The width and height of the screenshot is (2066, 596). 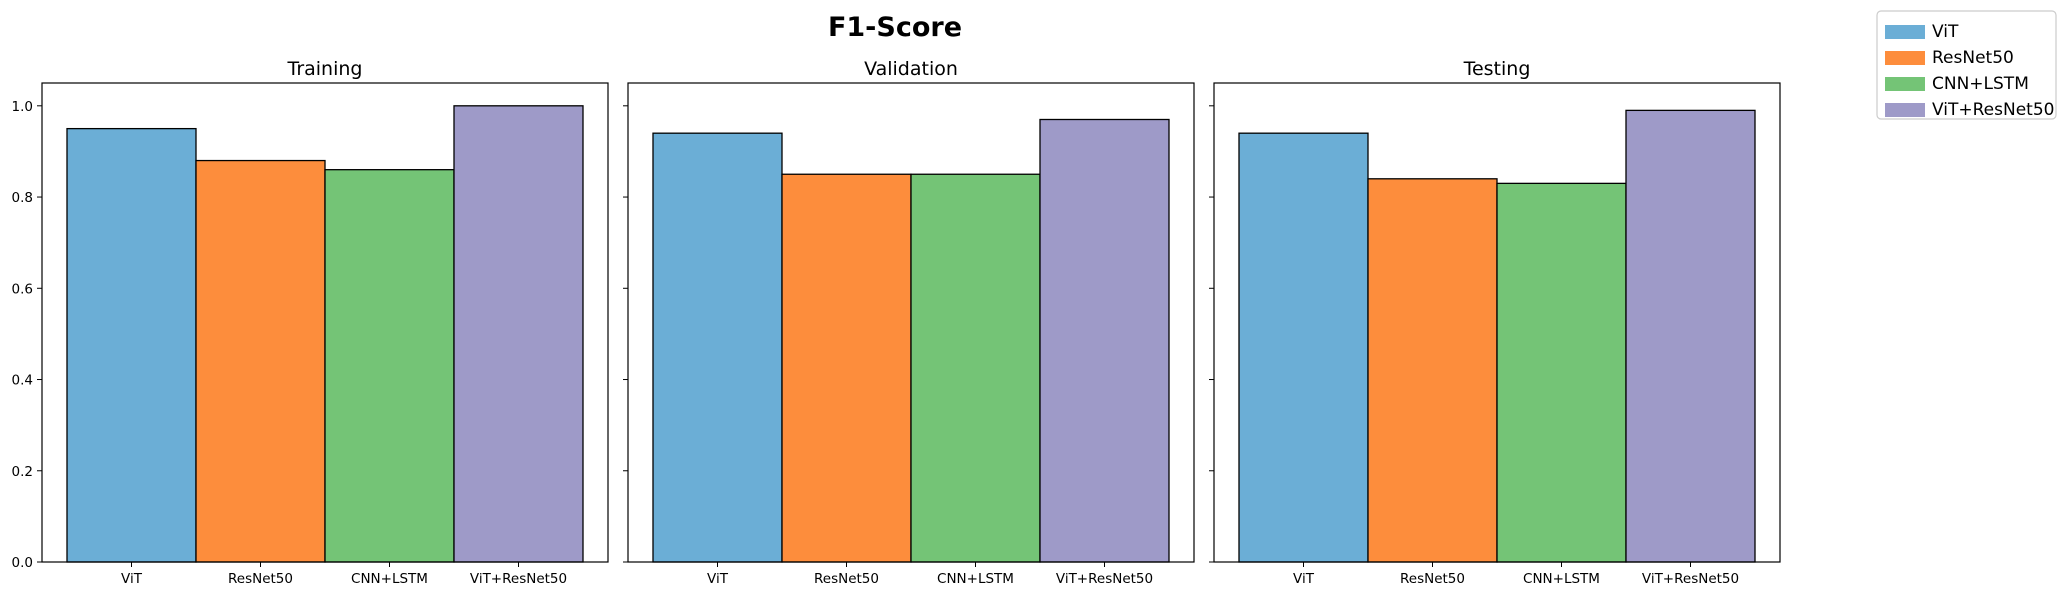 I want to click on legend-label: ViT+ResNet50, so click(x=1993, y=110).